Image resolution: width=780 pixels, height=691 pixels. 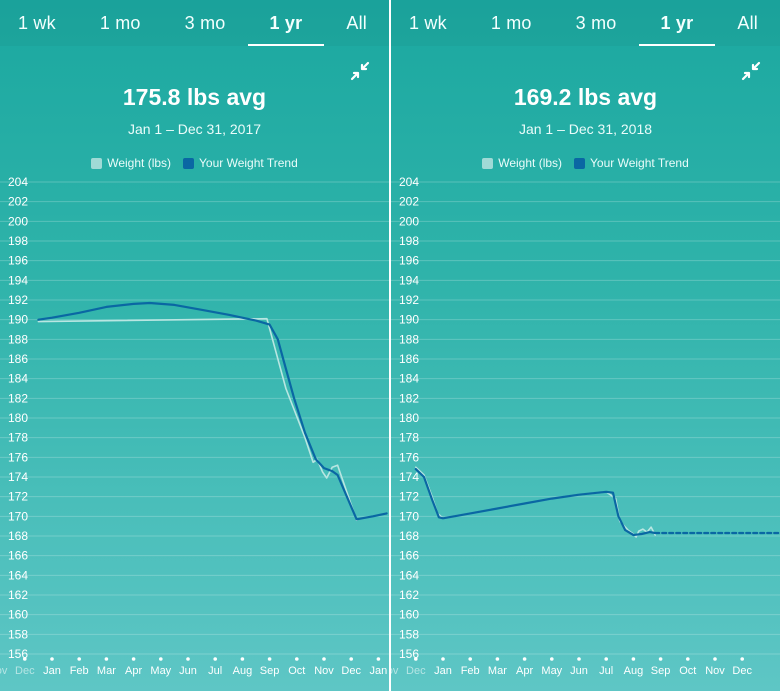 What do you see at coordinates (409, 536) in the screenshot?
I see `y-tick-label: 168` at bounding box center [409, 536].